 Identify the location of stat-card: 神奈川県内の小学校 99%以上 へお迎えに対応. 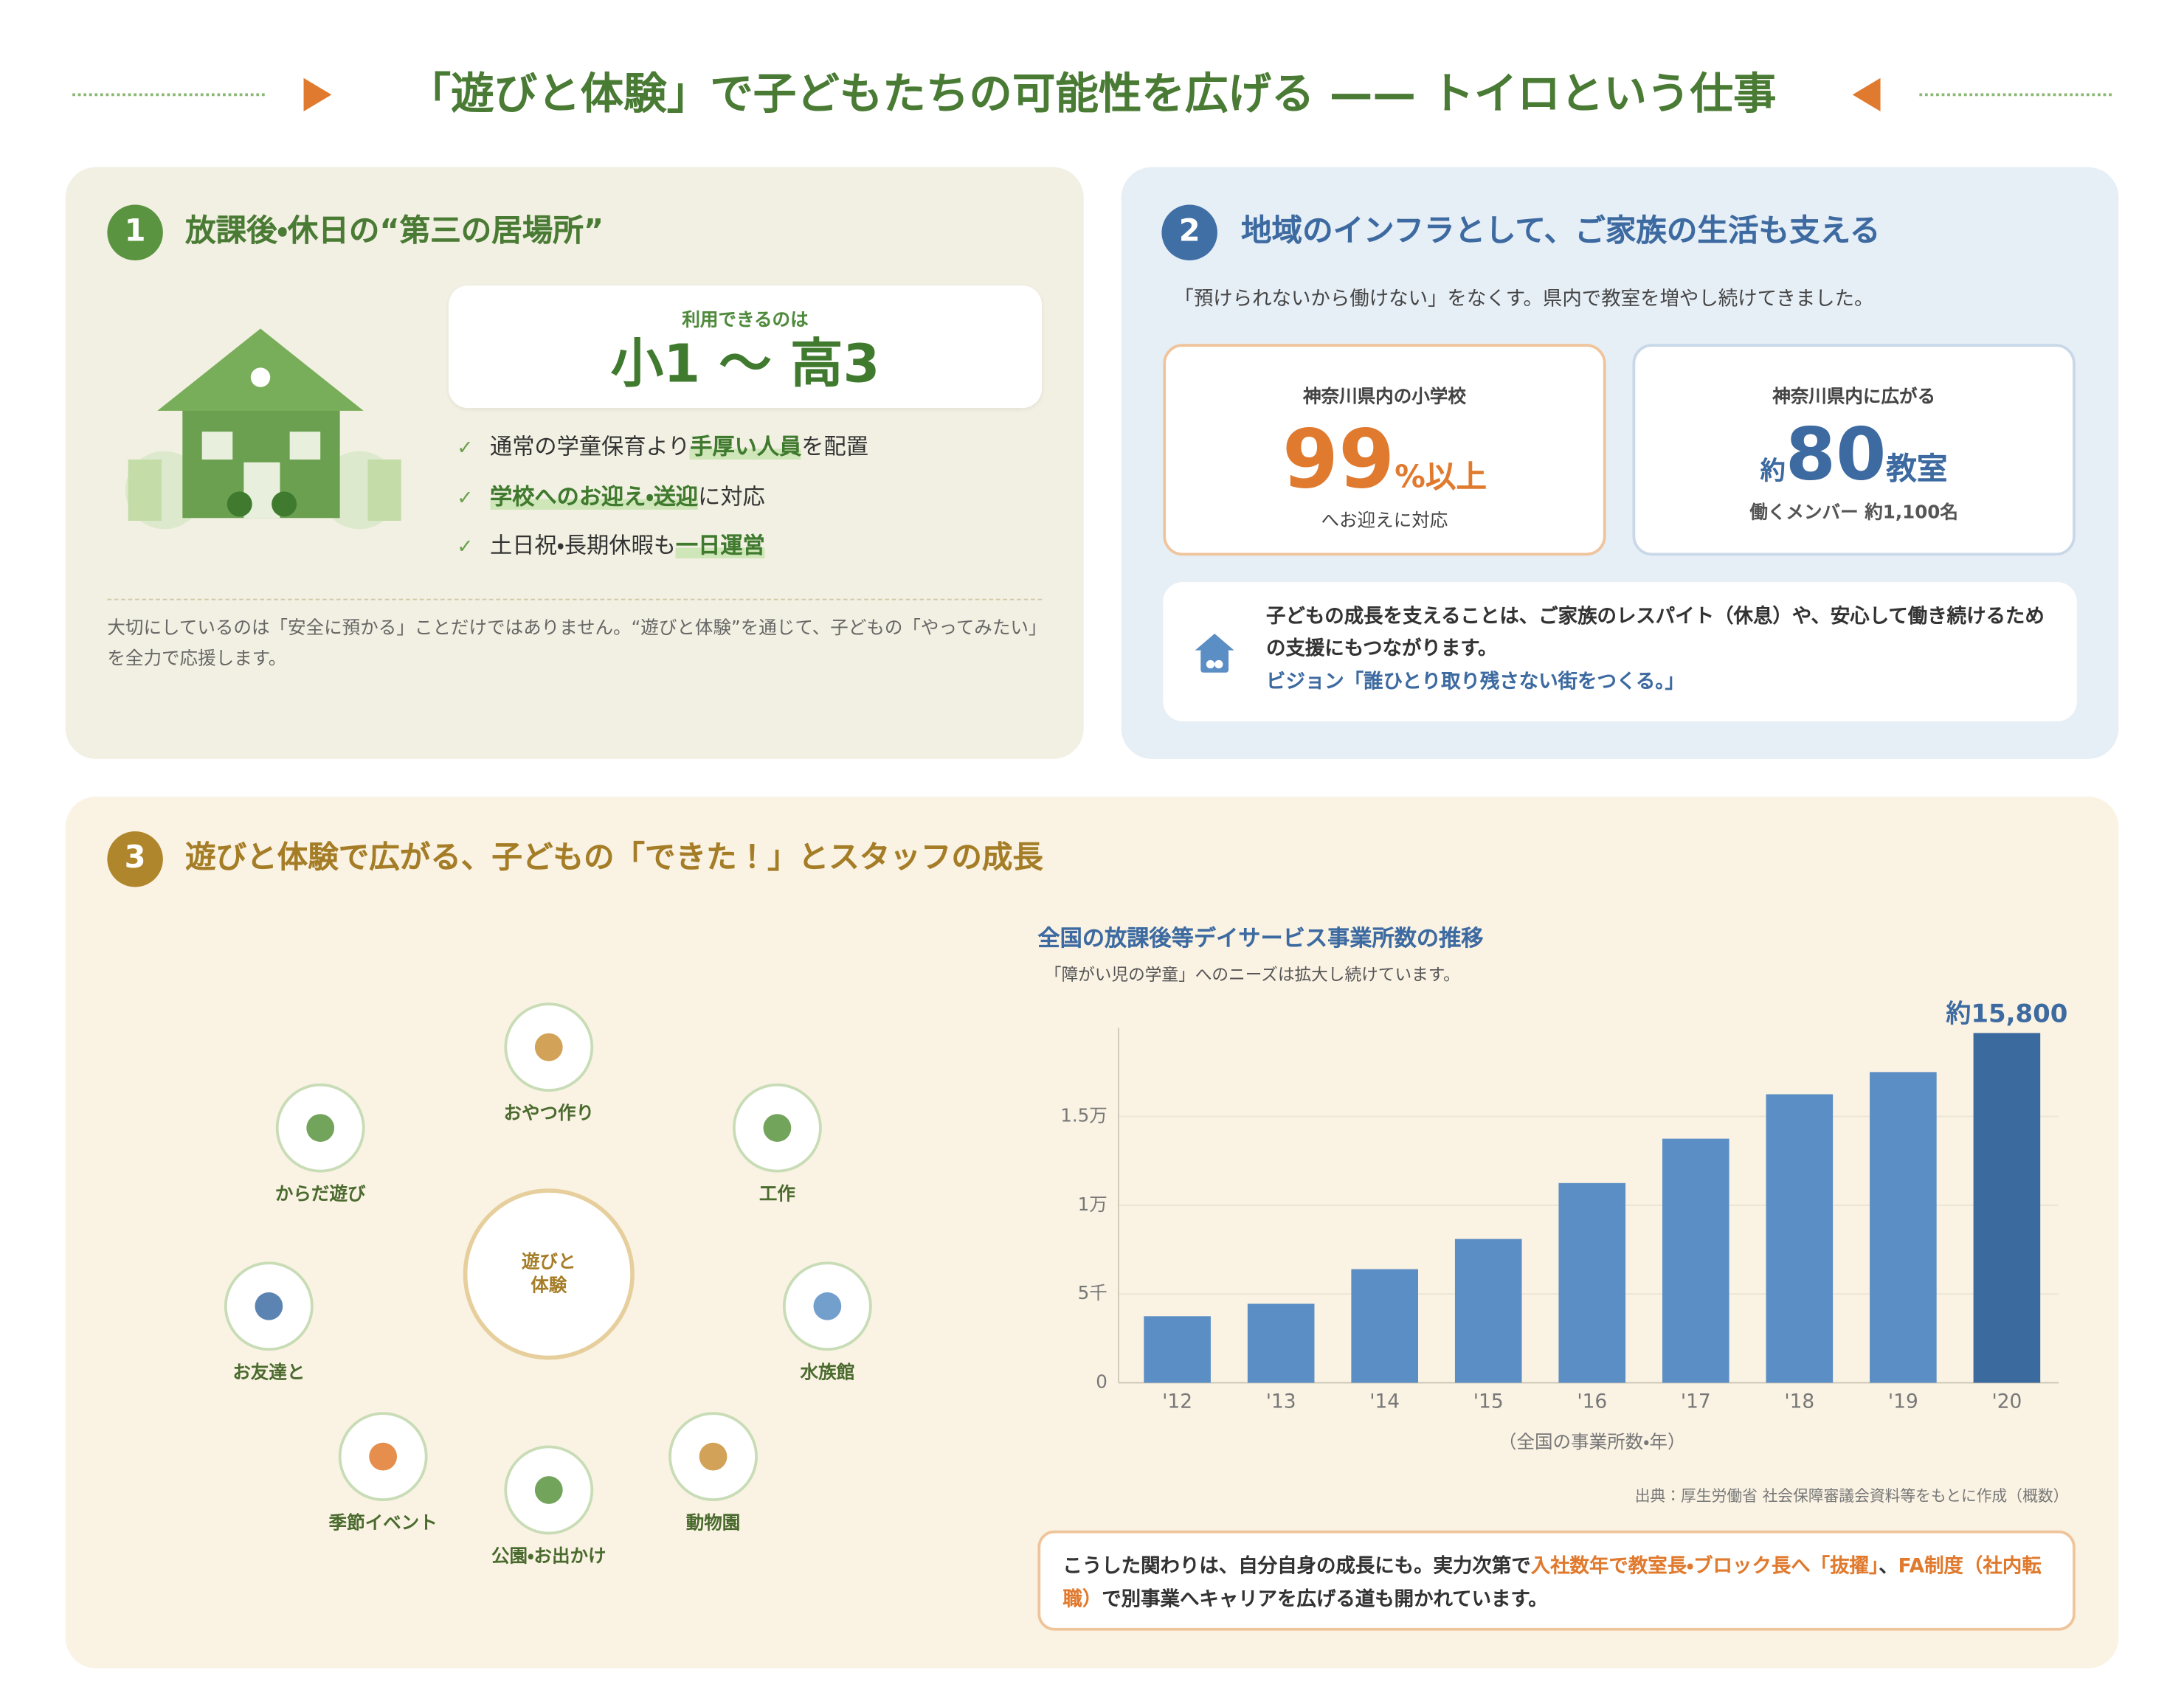
(1385, 450).